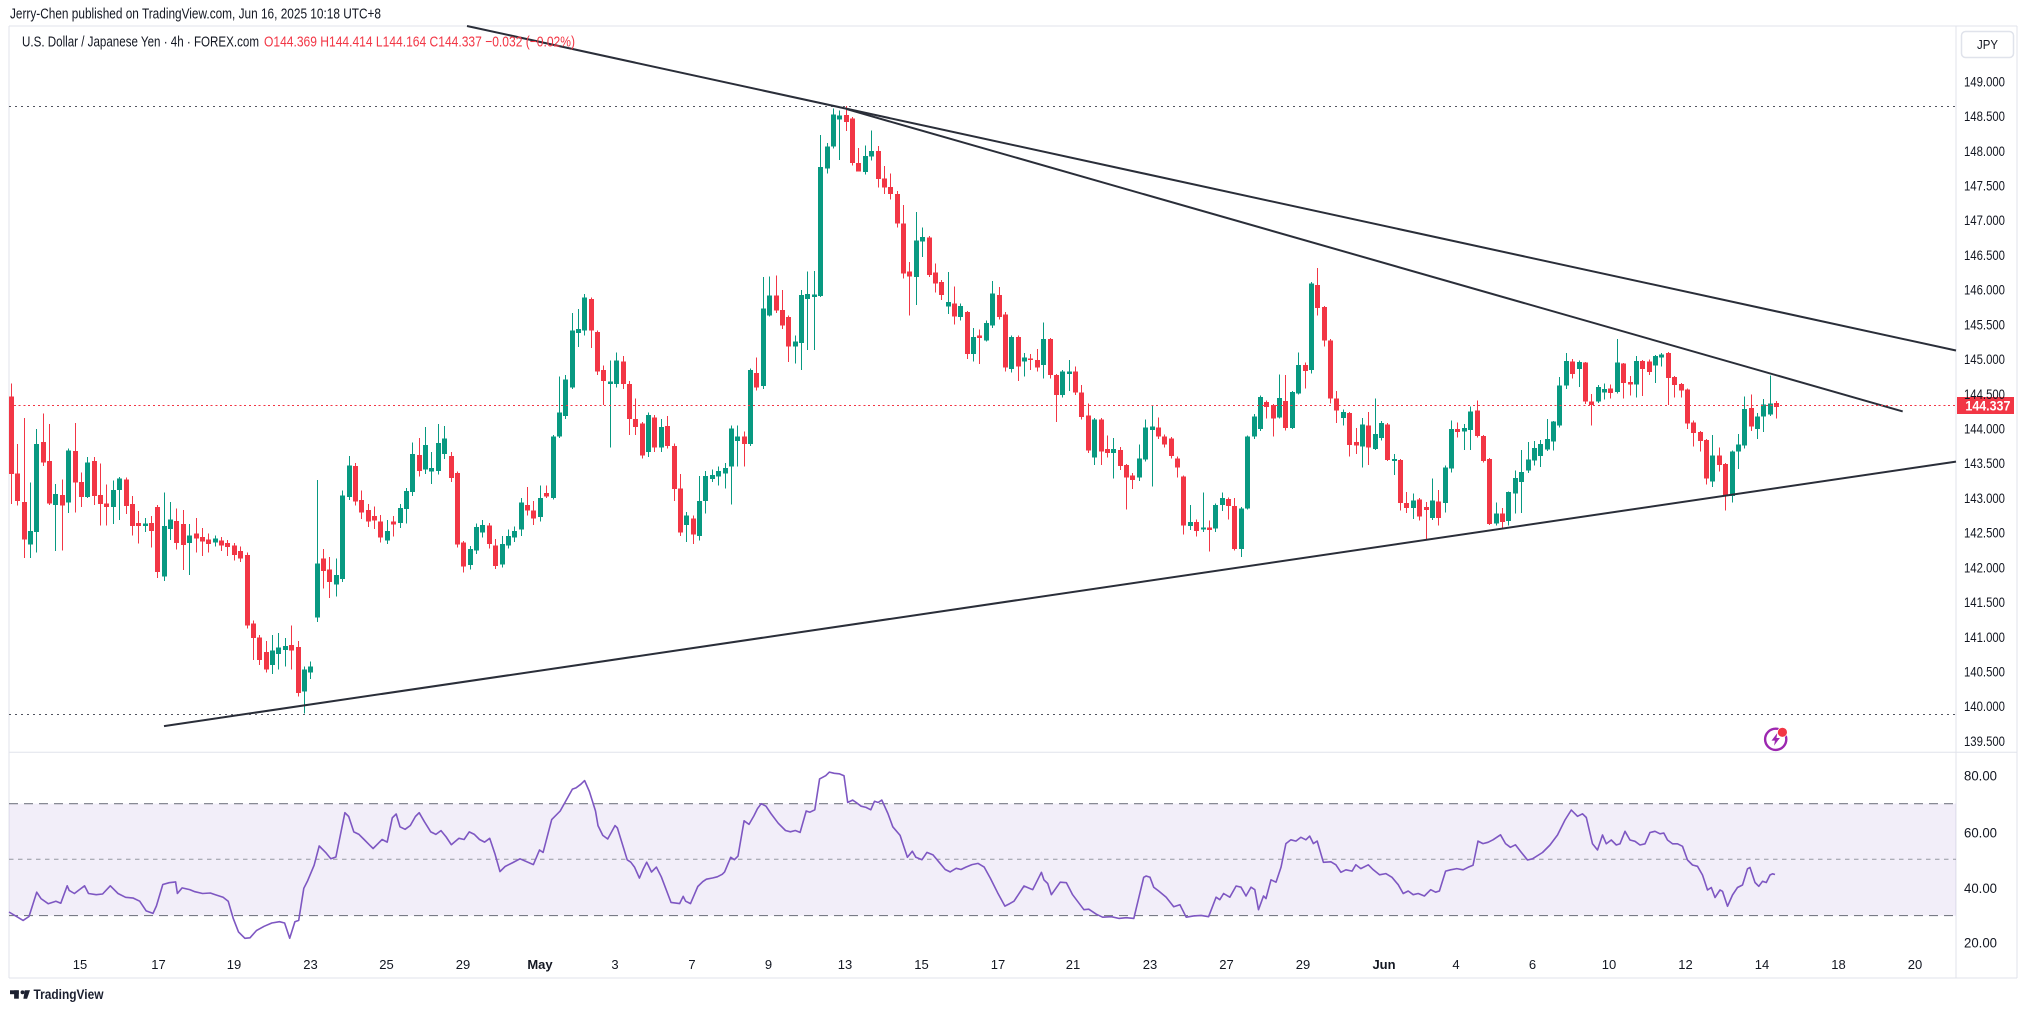 The width and height of the screenshot is (2028, 1018). What do you see at coordinates (1984, 255) in the screenshot?
I see `svg-text: 146.500` at bounding box center [1984, 255].